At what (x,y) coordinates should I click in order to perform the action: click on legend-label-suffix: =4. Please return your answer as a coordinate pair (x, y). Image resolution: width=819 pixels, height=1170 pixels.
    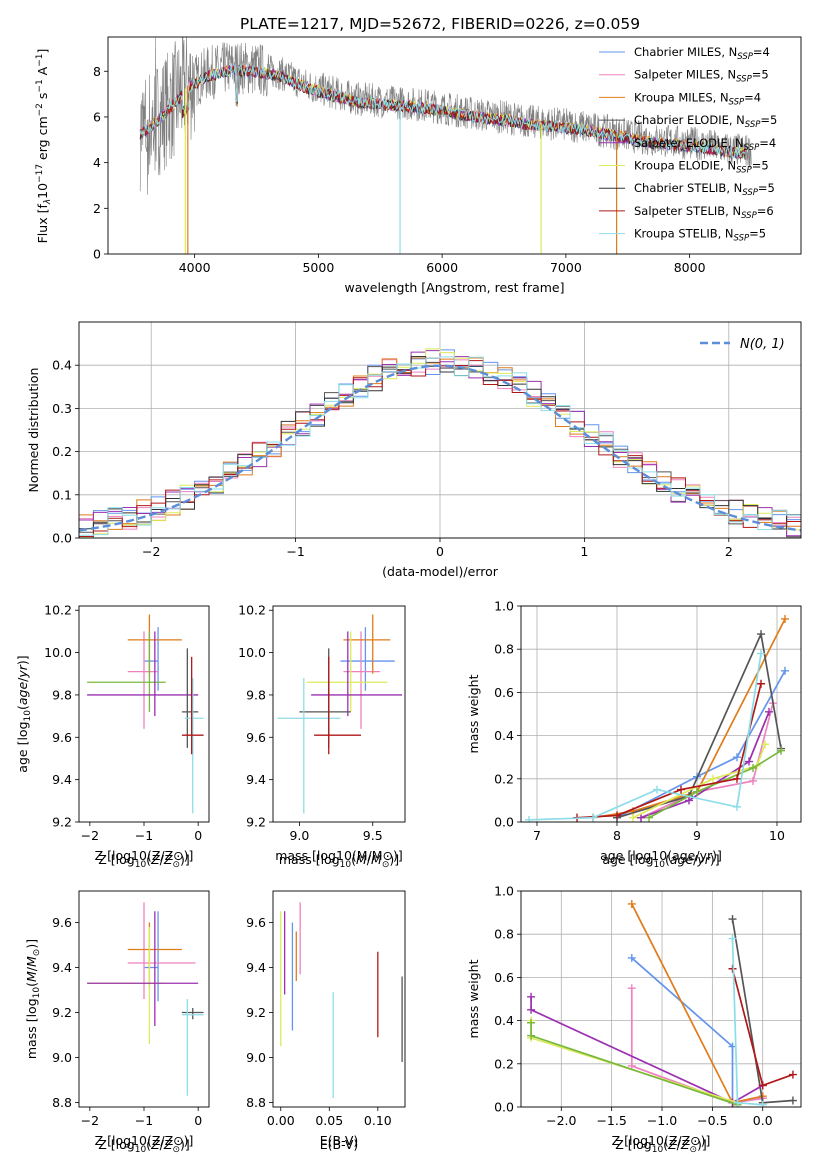
    Looking at the image, I should click on (752, 97).